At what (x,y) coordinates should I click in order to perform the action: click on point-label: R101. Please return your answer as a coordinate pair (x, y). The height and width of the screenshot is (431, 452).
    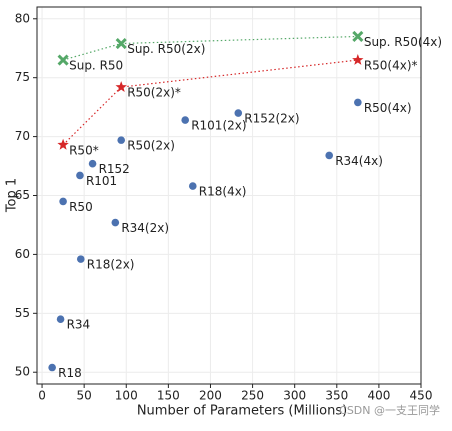
    Looking at the image, I should click on (101, 181).